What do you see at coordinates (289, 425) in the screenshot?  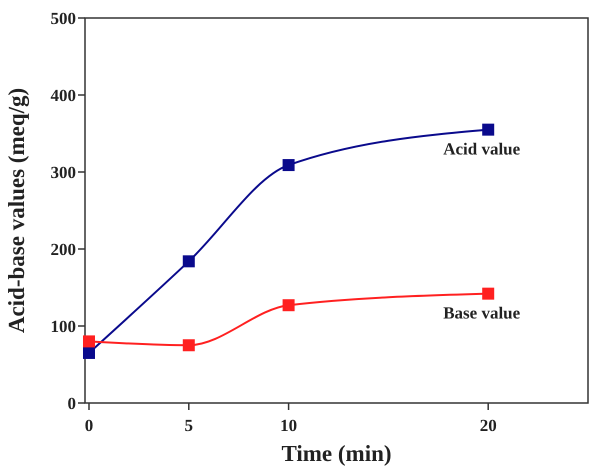 I see `x-tick-label: 10` at bounding box center [289, 425].